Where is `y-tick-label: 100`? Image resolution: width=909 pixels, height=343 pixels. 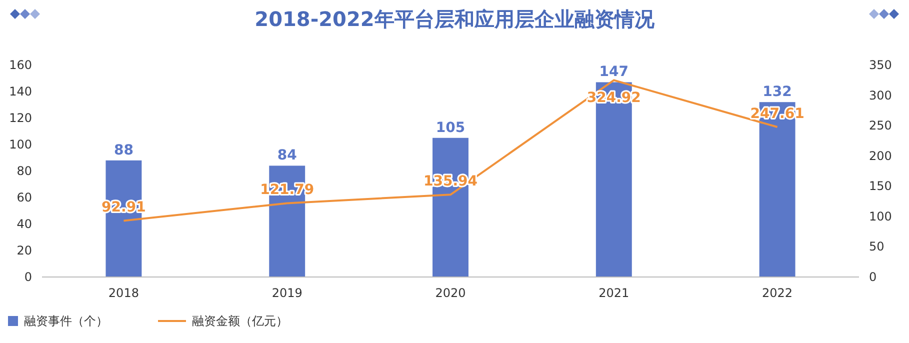 y-tick-label: 100 is located at coordinates (20, 145).